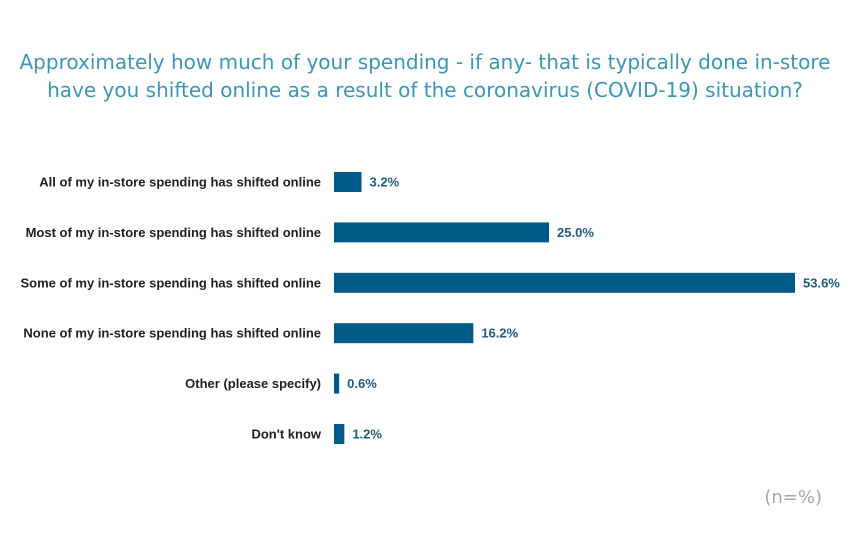 The height and width of the screenshot is (537, 850). What do you see at coordinates (793, 497) in the screenshot?
I see `footnote: (n=%)` at bounding box center [793, 497].